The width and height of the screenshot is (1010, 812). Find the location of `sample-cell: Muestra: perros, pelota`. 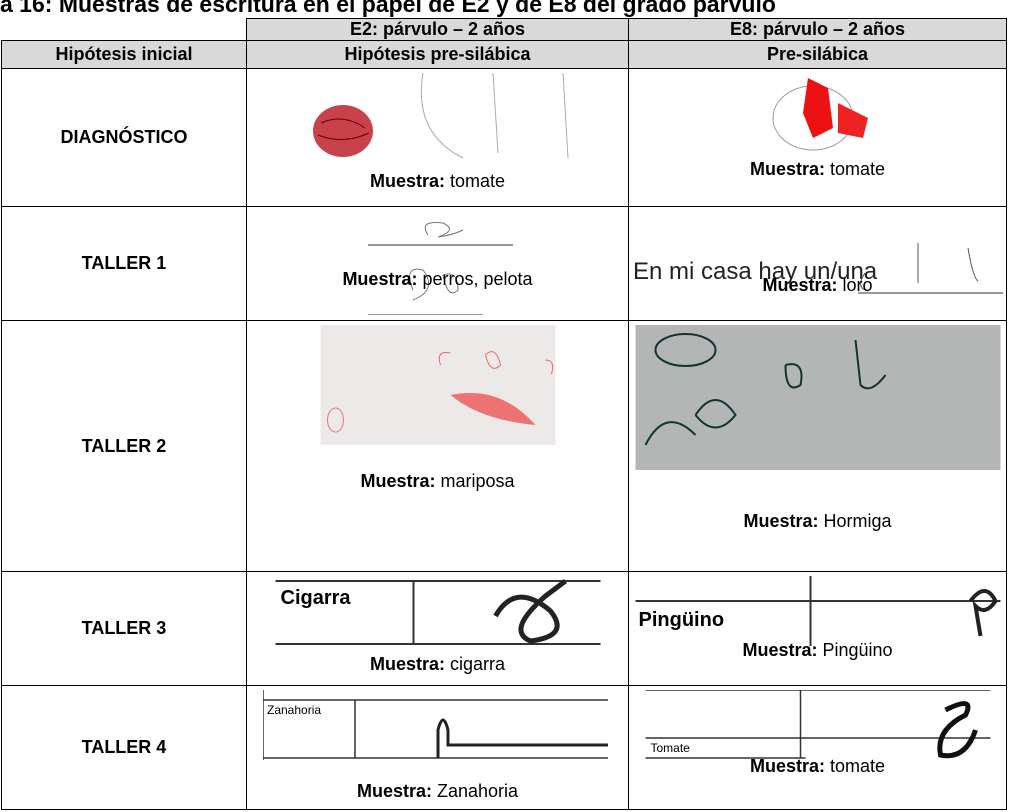

sample-cell: Muestra: perros, pelota is located at coordinates (437, 263).